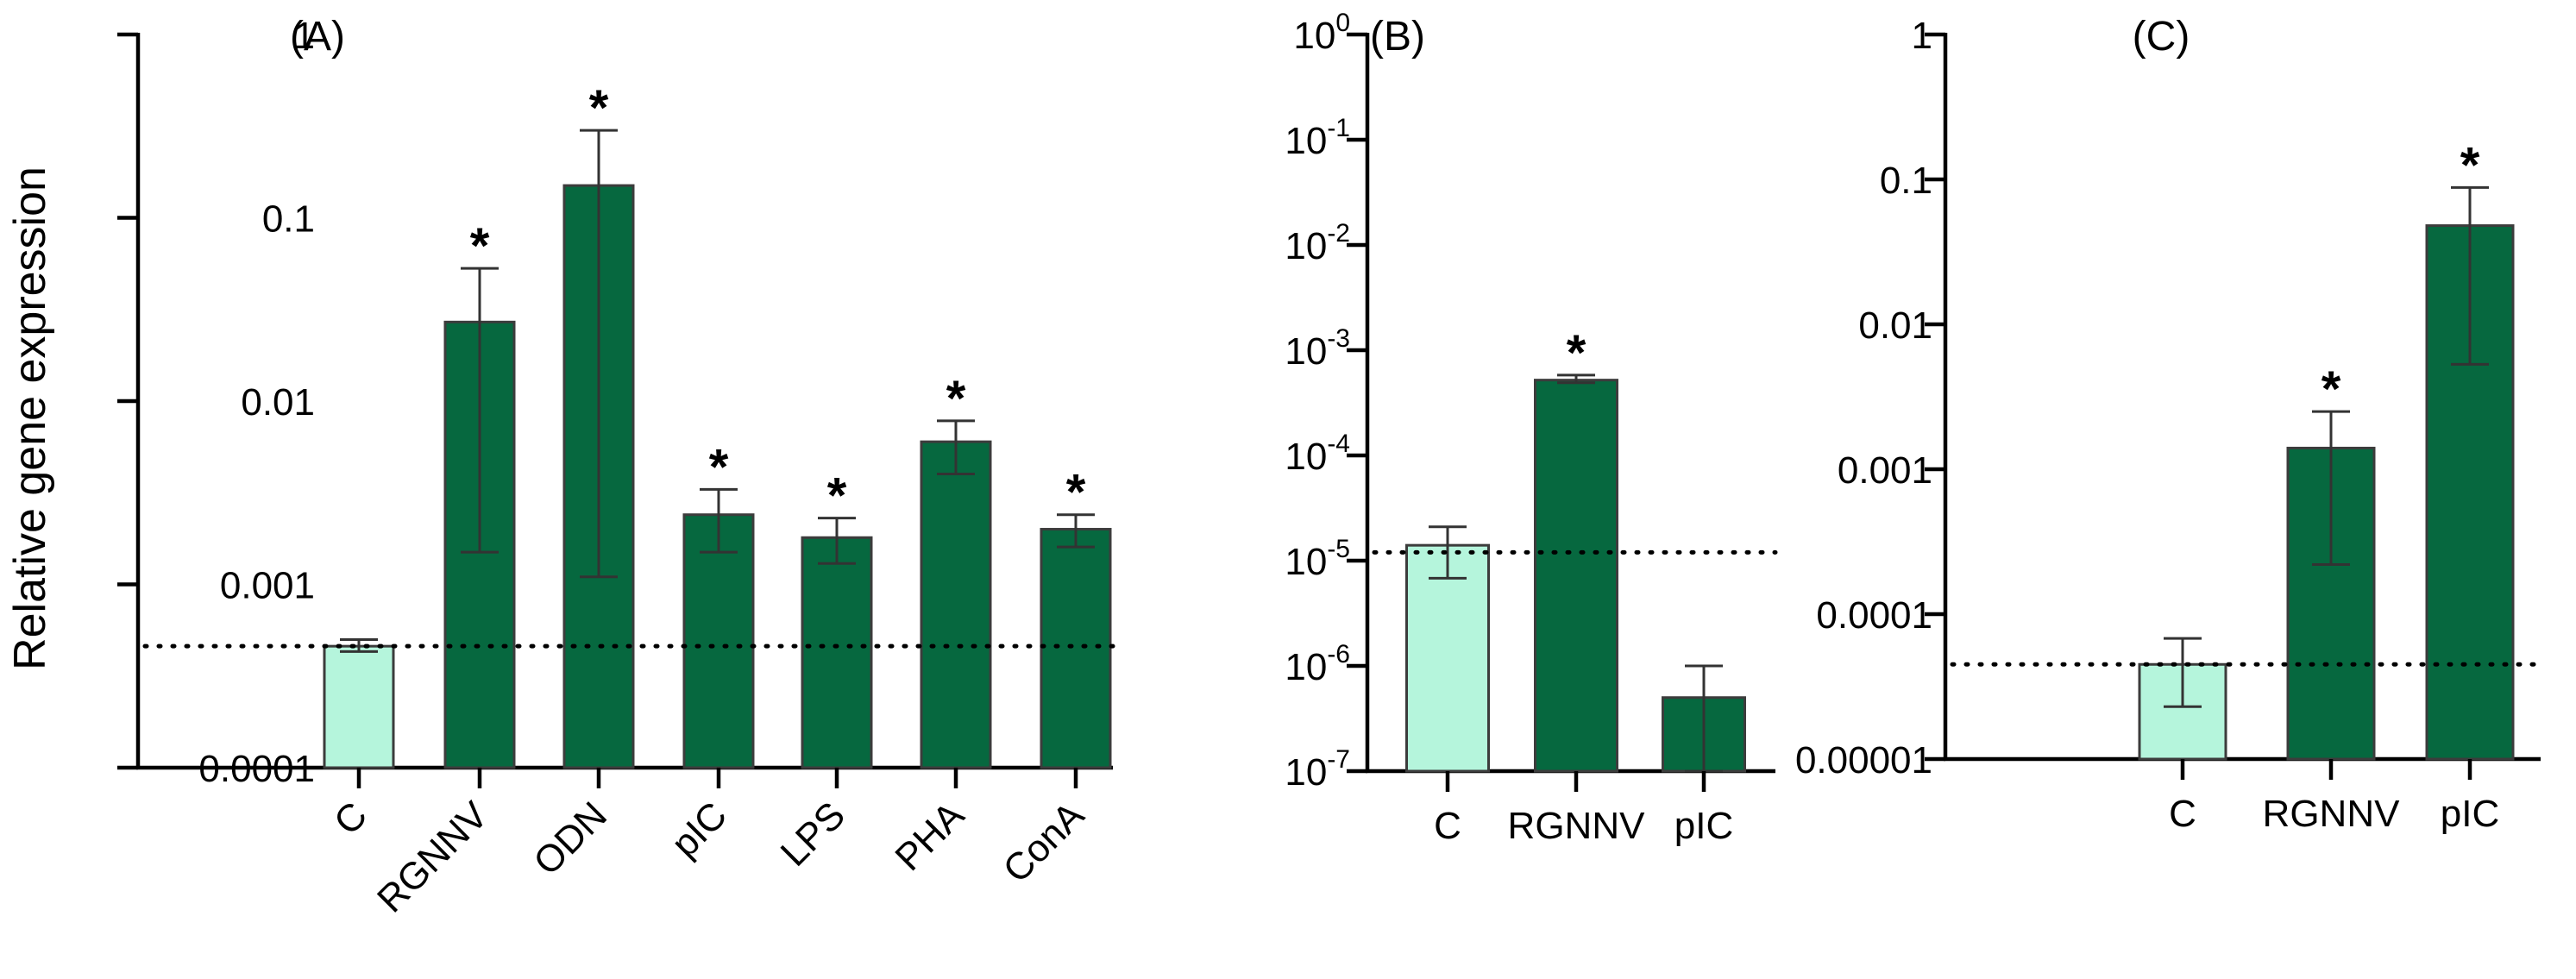 The image size is (2576, 979). I want to click on y-tick-label: 10⁻⁶, so click(1317, 664).